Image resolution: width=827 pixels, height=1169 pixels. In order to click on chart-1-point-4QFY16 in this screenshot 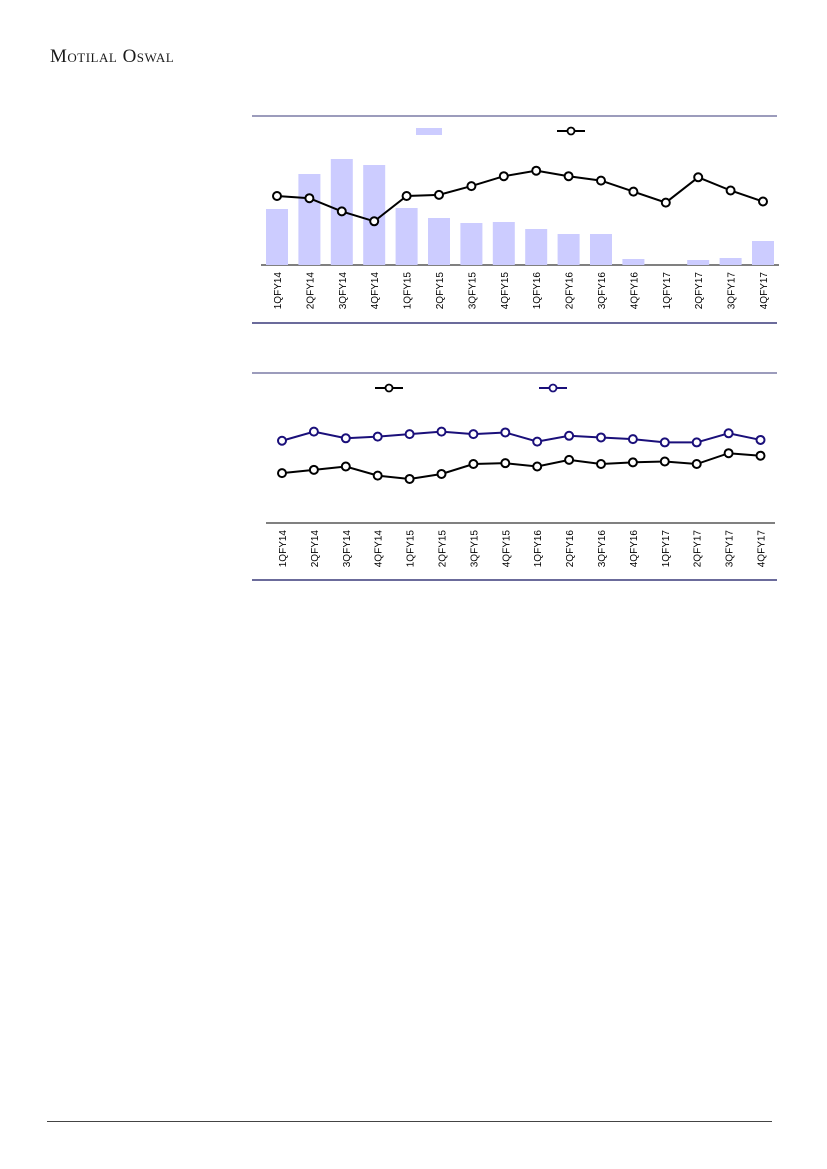, I will do `click(633, 191)`.